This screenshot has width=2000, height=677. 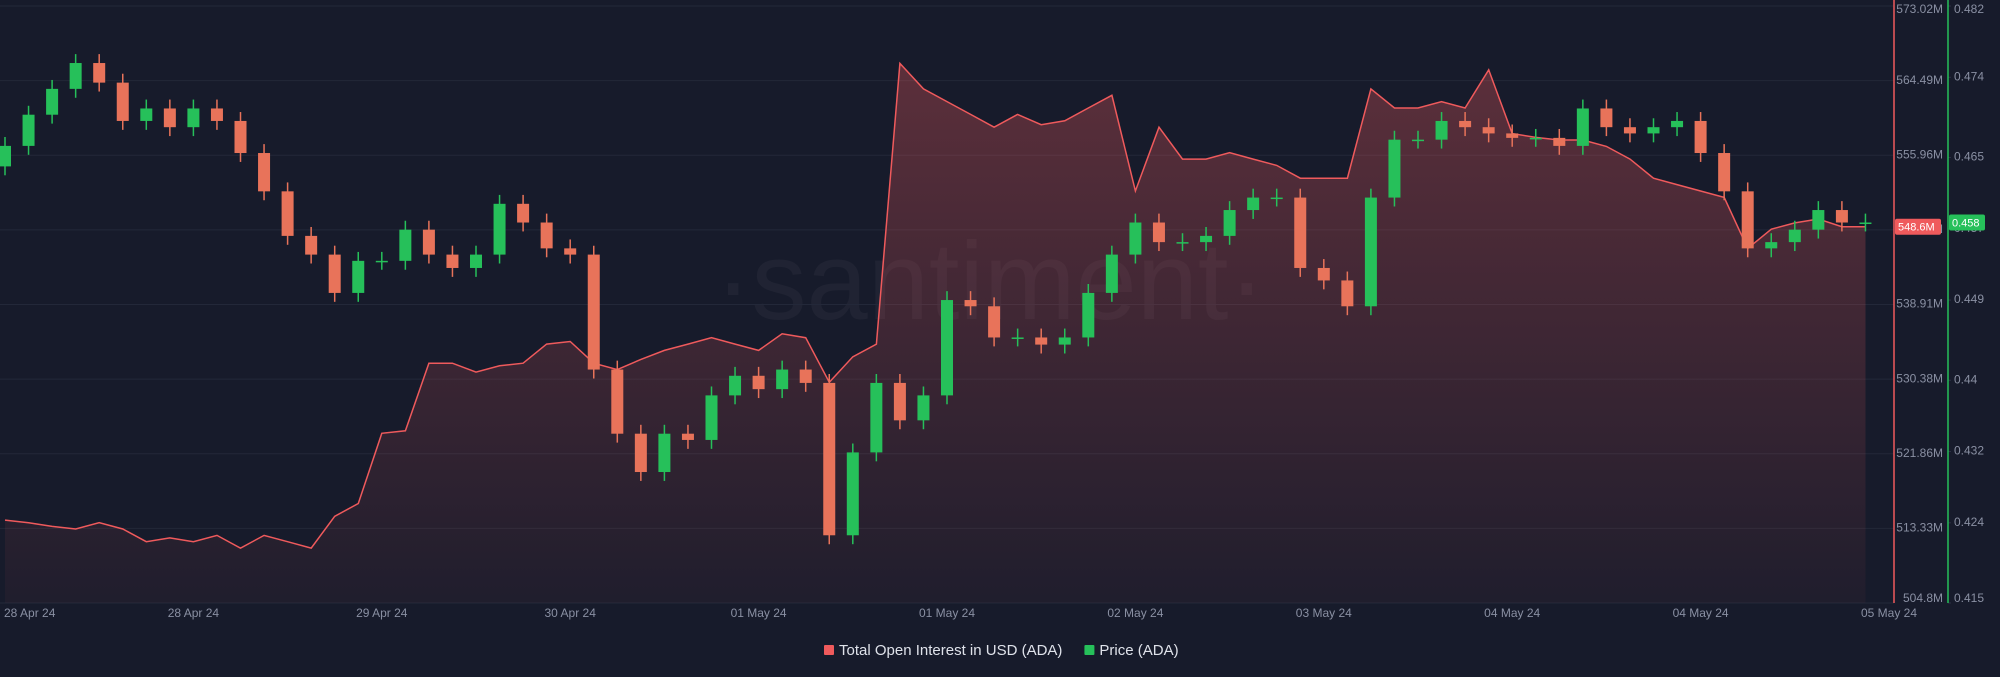 What do you see at coordinates (1969, 522) in the screenshot?
I see `y2-tick-label: 0.424` at bounding box center [1969, 522].